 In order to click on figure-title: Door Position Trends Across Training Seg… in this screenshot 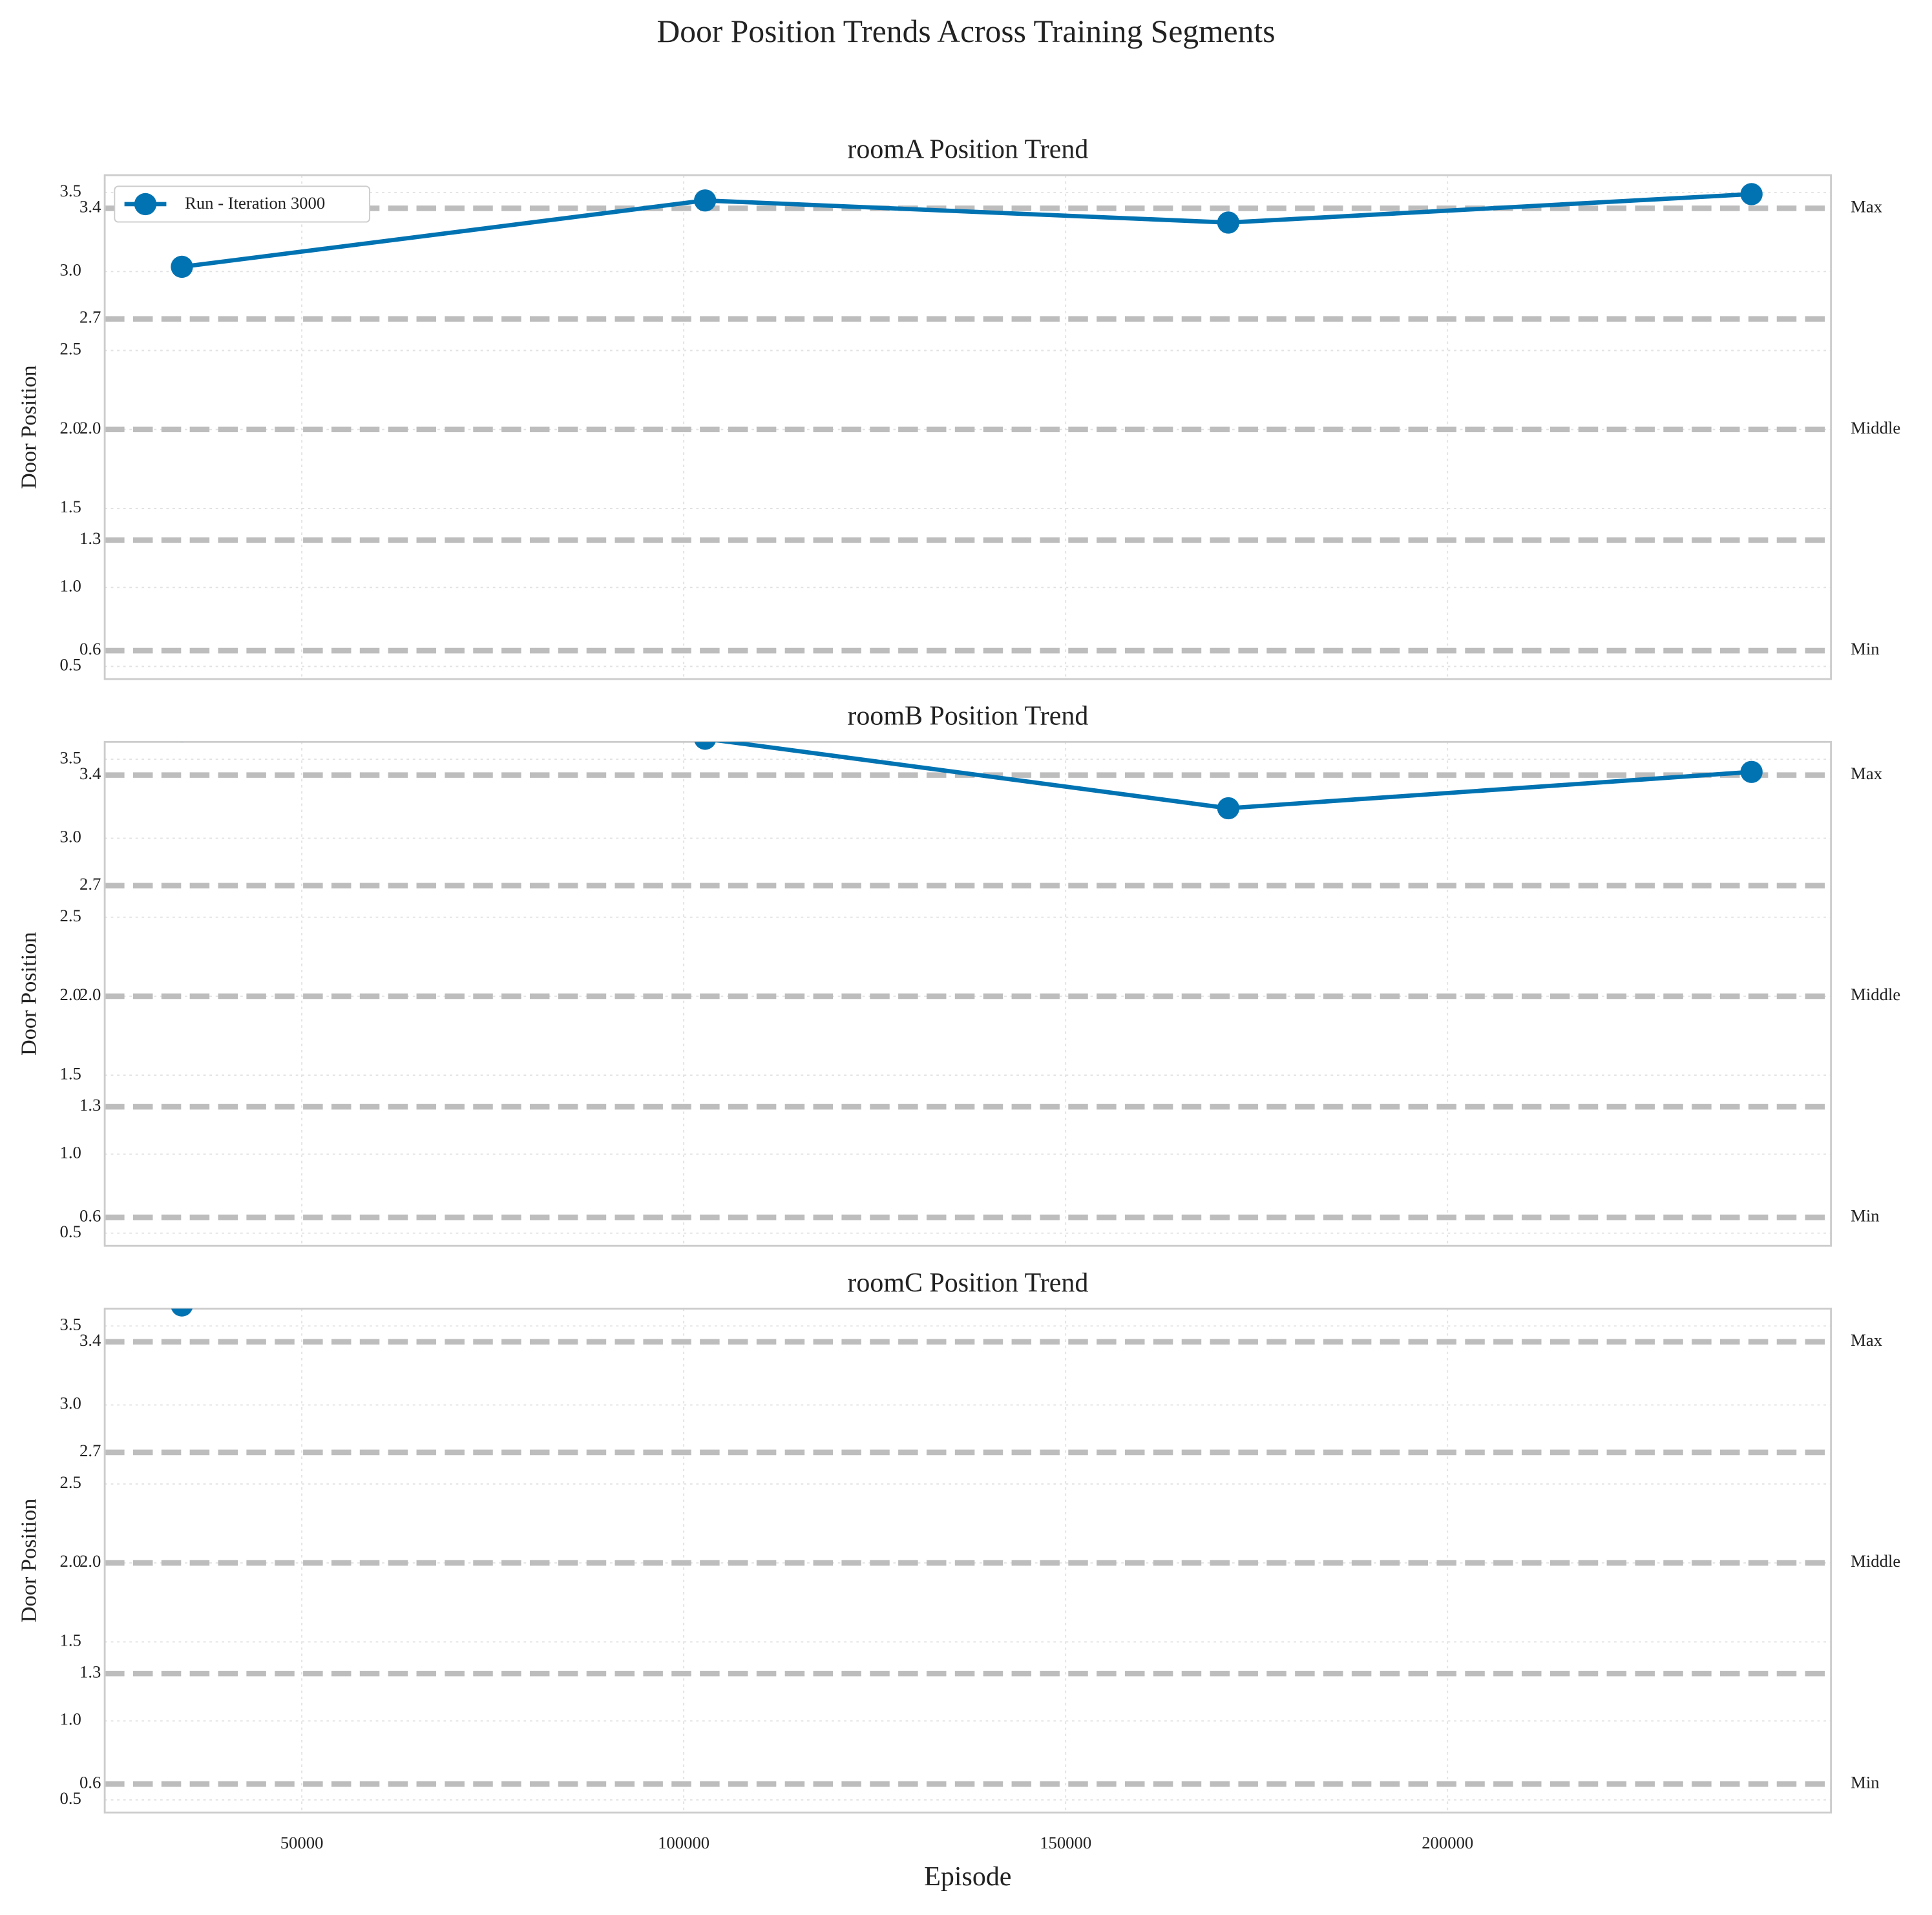, I will do `click(967, 32)`.